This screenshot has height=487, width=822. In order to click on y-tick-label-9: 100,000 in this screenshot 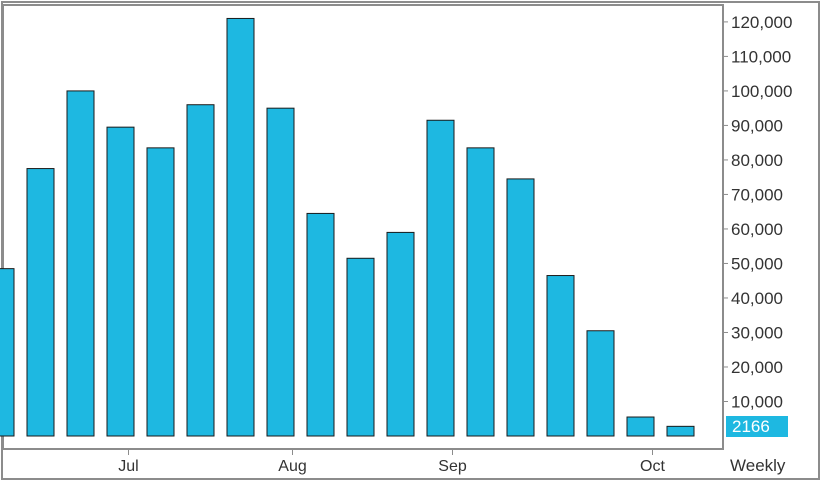, I will do `click(761, 91)`.